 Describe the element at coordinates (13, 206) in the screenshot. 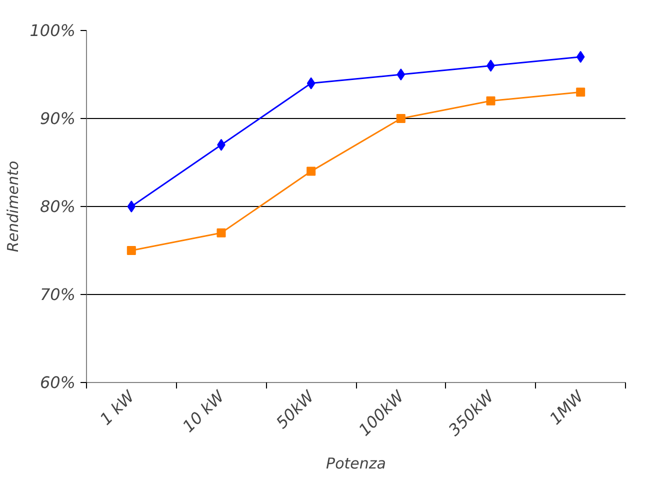

I see `y-axis-title: Rendimento` at that location.